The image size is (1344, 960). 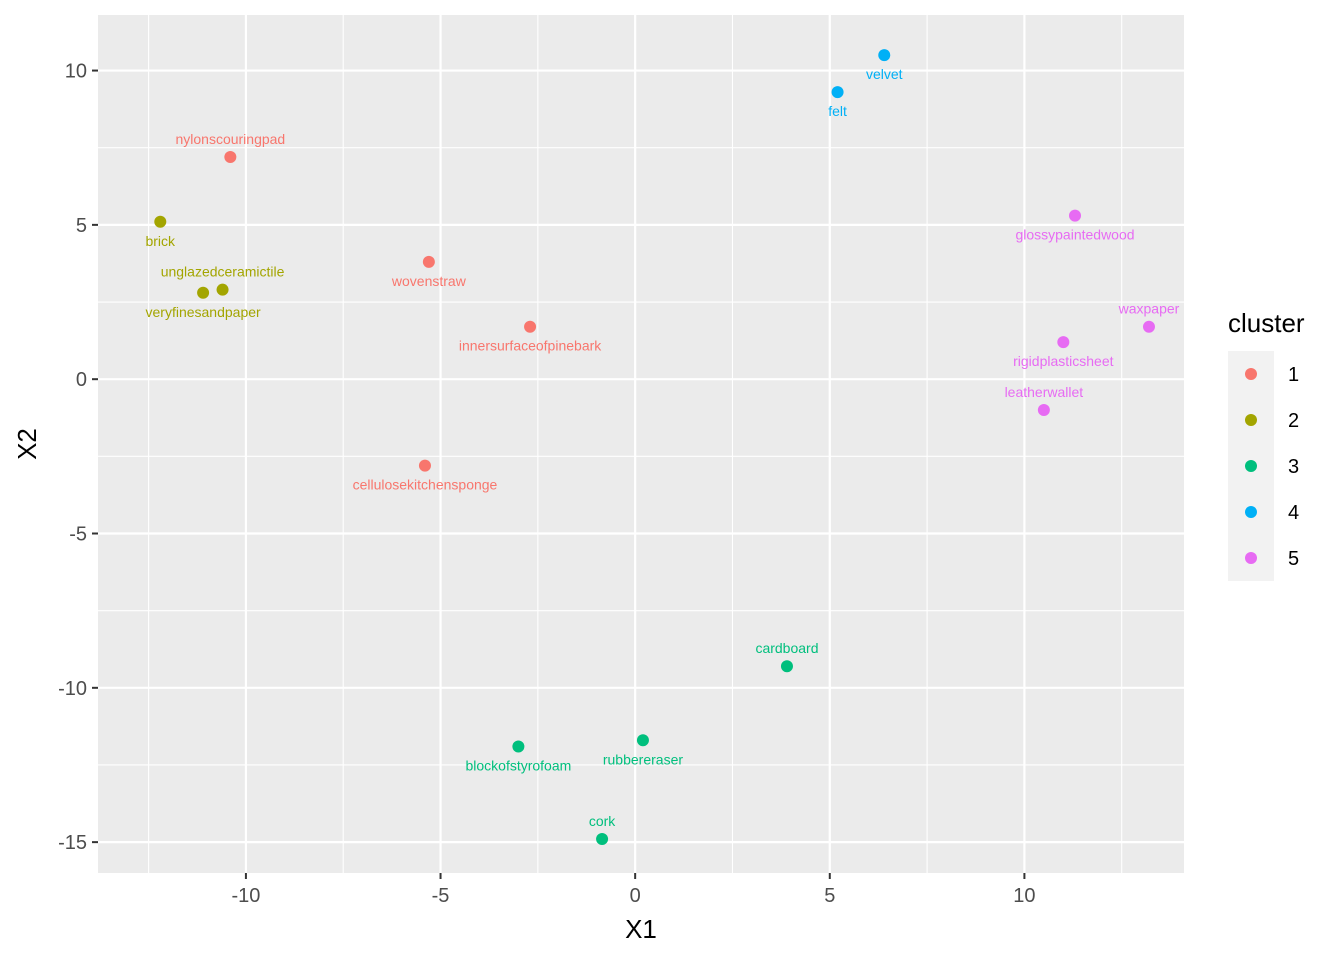 I want to click on legend-title: cluster, so click(x=1266, y=323).